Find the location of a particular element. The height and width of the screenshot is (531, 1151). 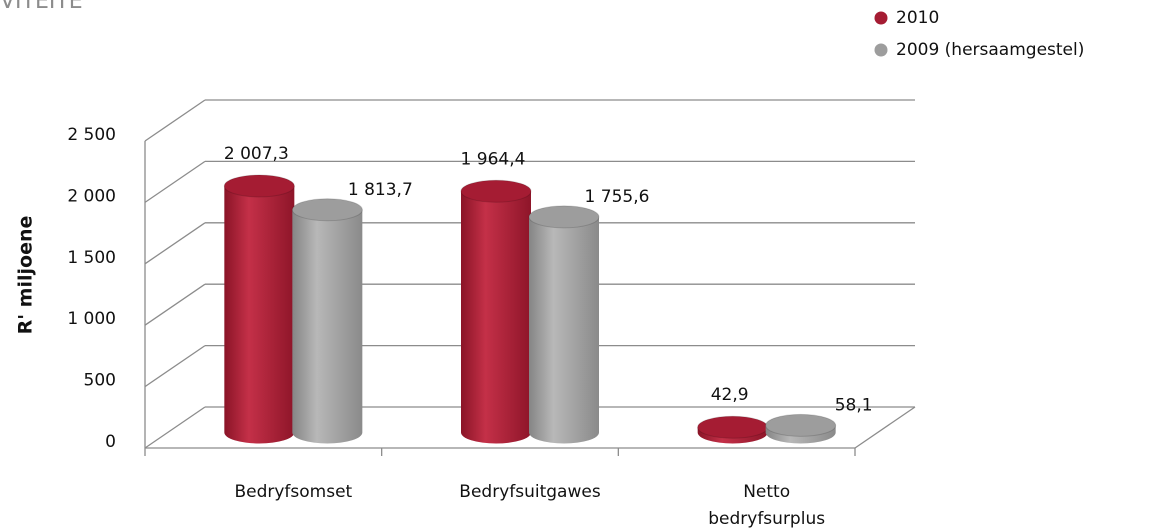

x-tick-label-line: bedryfsurplus is located at coordinates (766, 519).